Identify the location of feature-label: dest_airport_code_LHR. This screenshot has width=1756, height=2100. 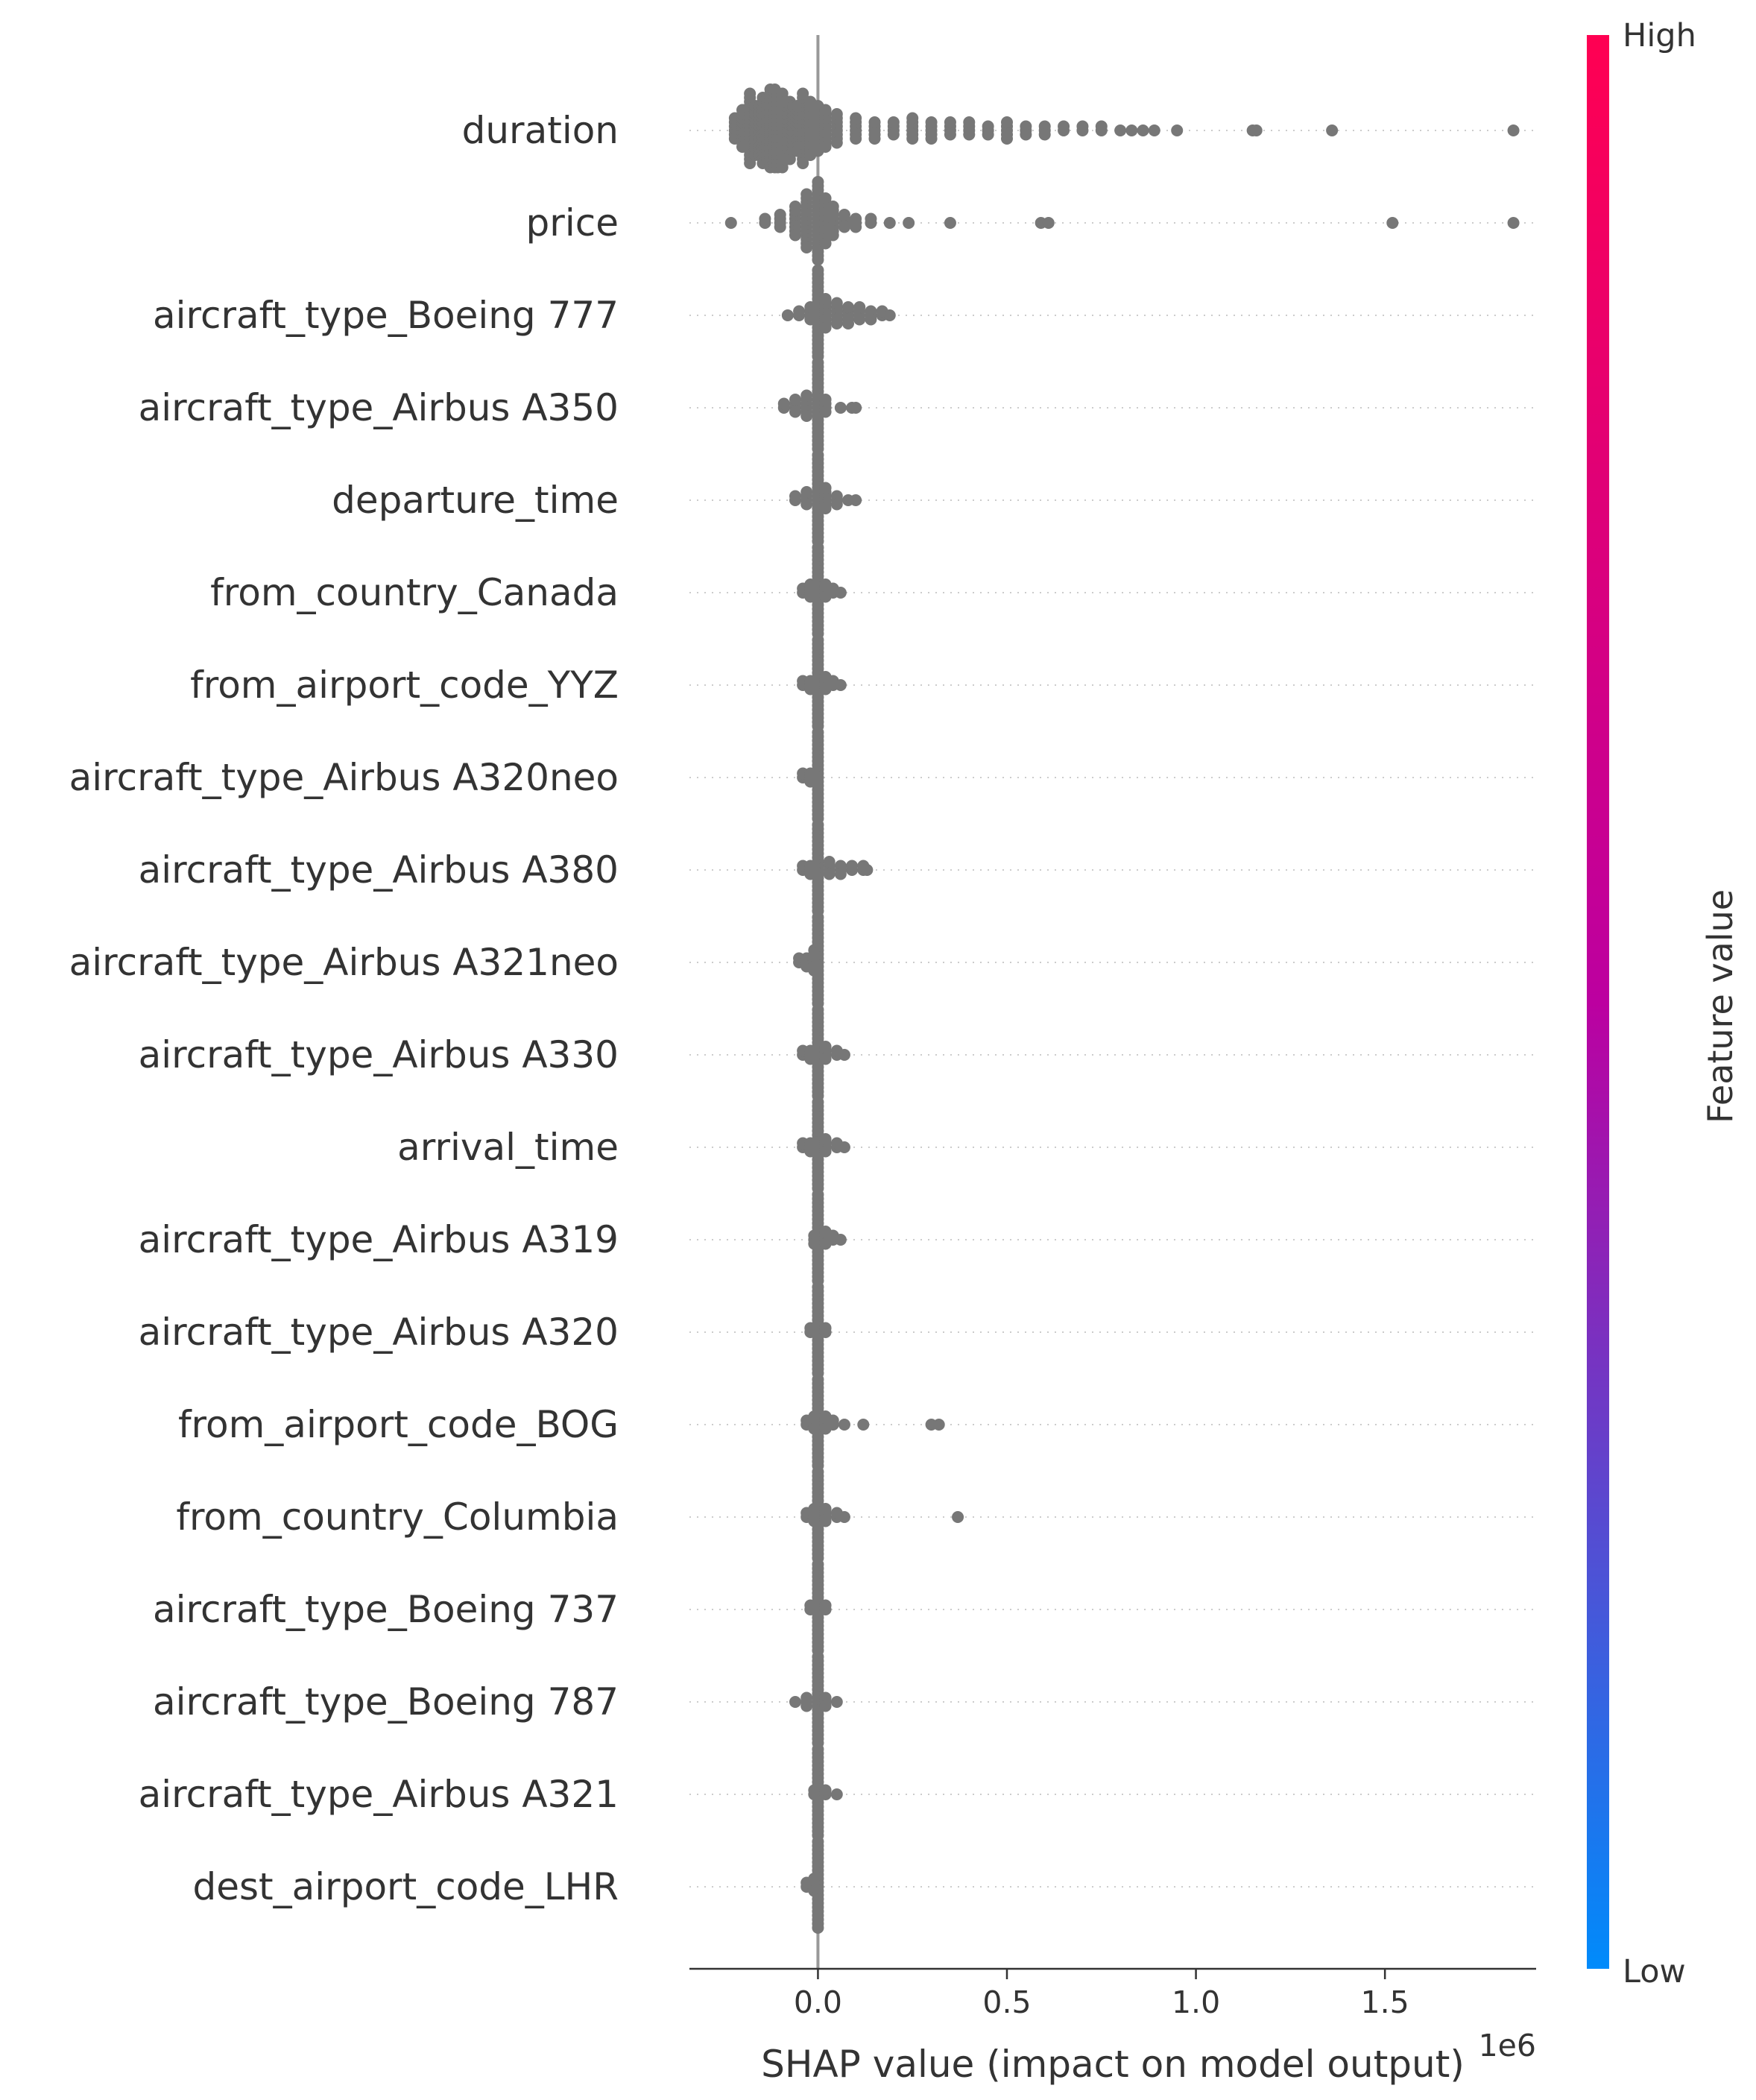
(405, 1886).